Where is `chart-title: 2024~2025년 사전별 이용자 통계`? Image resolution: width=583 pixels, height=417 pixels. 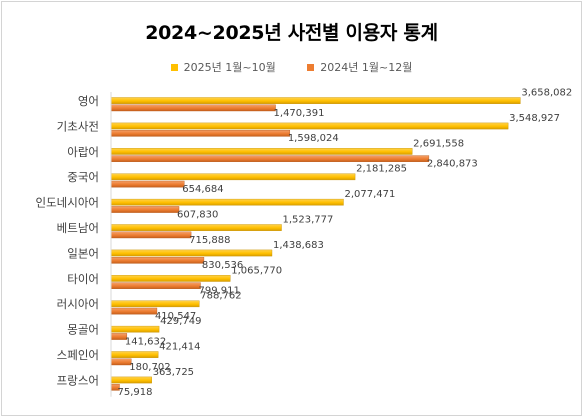 chart-title: 2024~2025년 사전별 이용자 통계 is located at coordinates (291, 33).